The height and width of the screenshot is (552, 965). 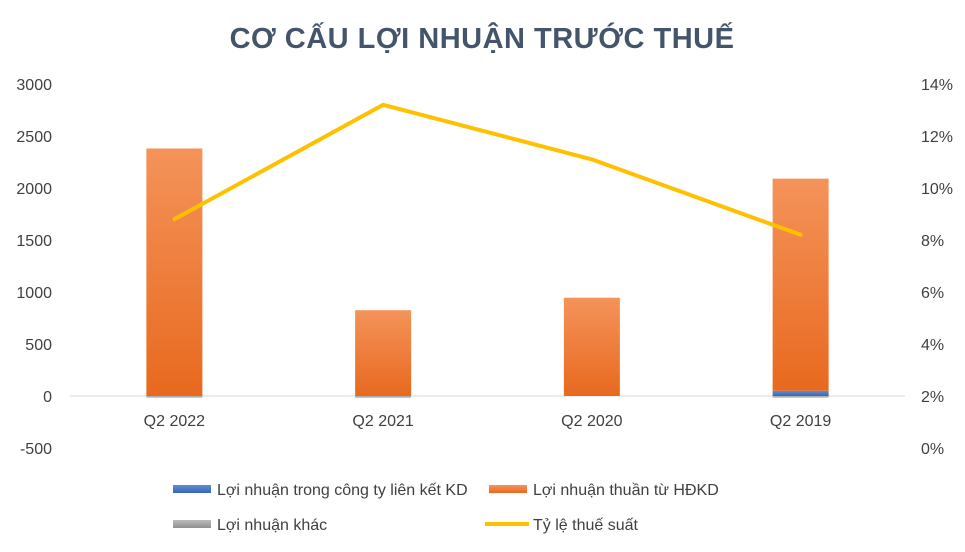 I want to click on y-left-tick-label: 2000, so click(x=34, y=189).